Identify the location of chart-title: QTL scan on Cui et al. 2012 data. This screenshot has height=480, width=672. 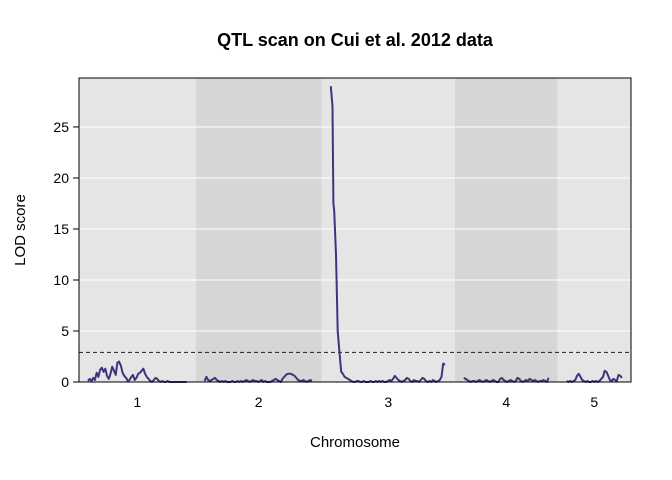
(355, 40).